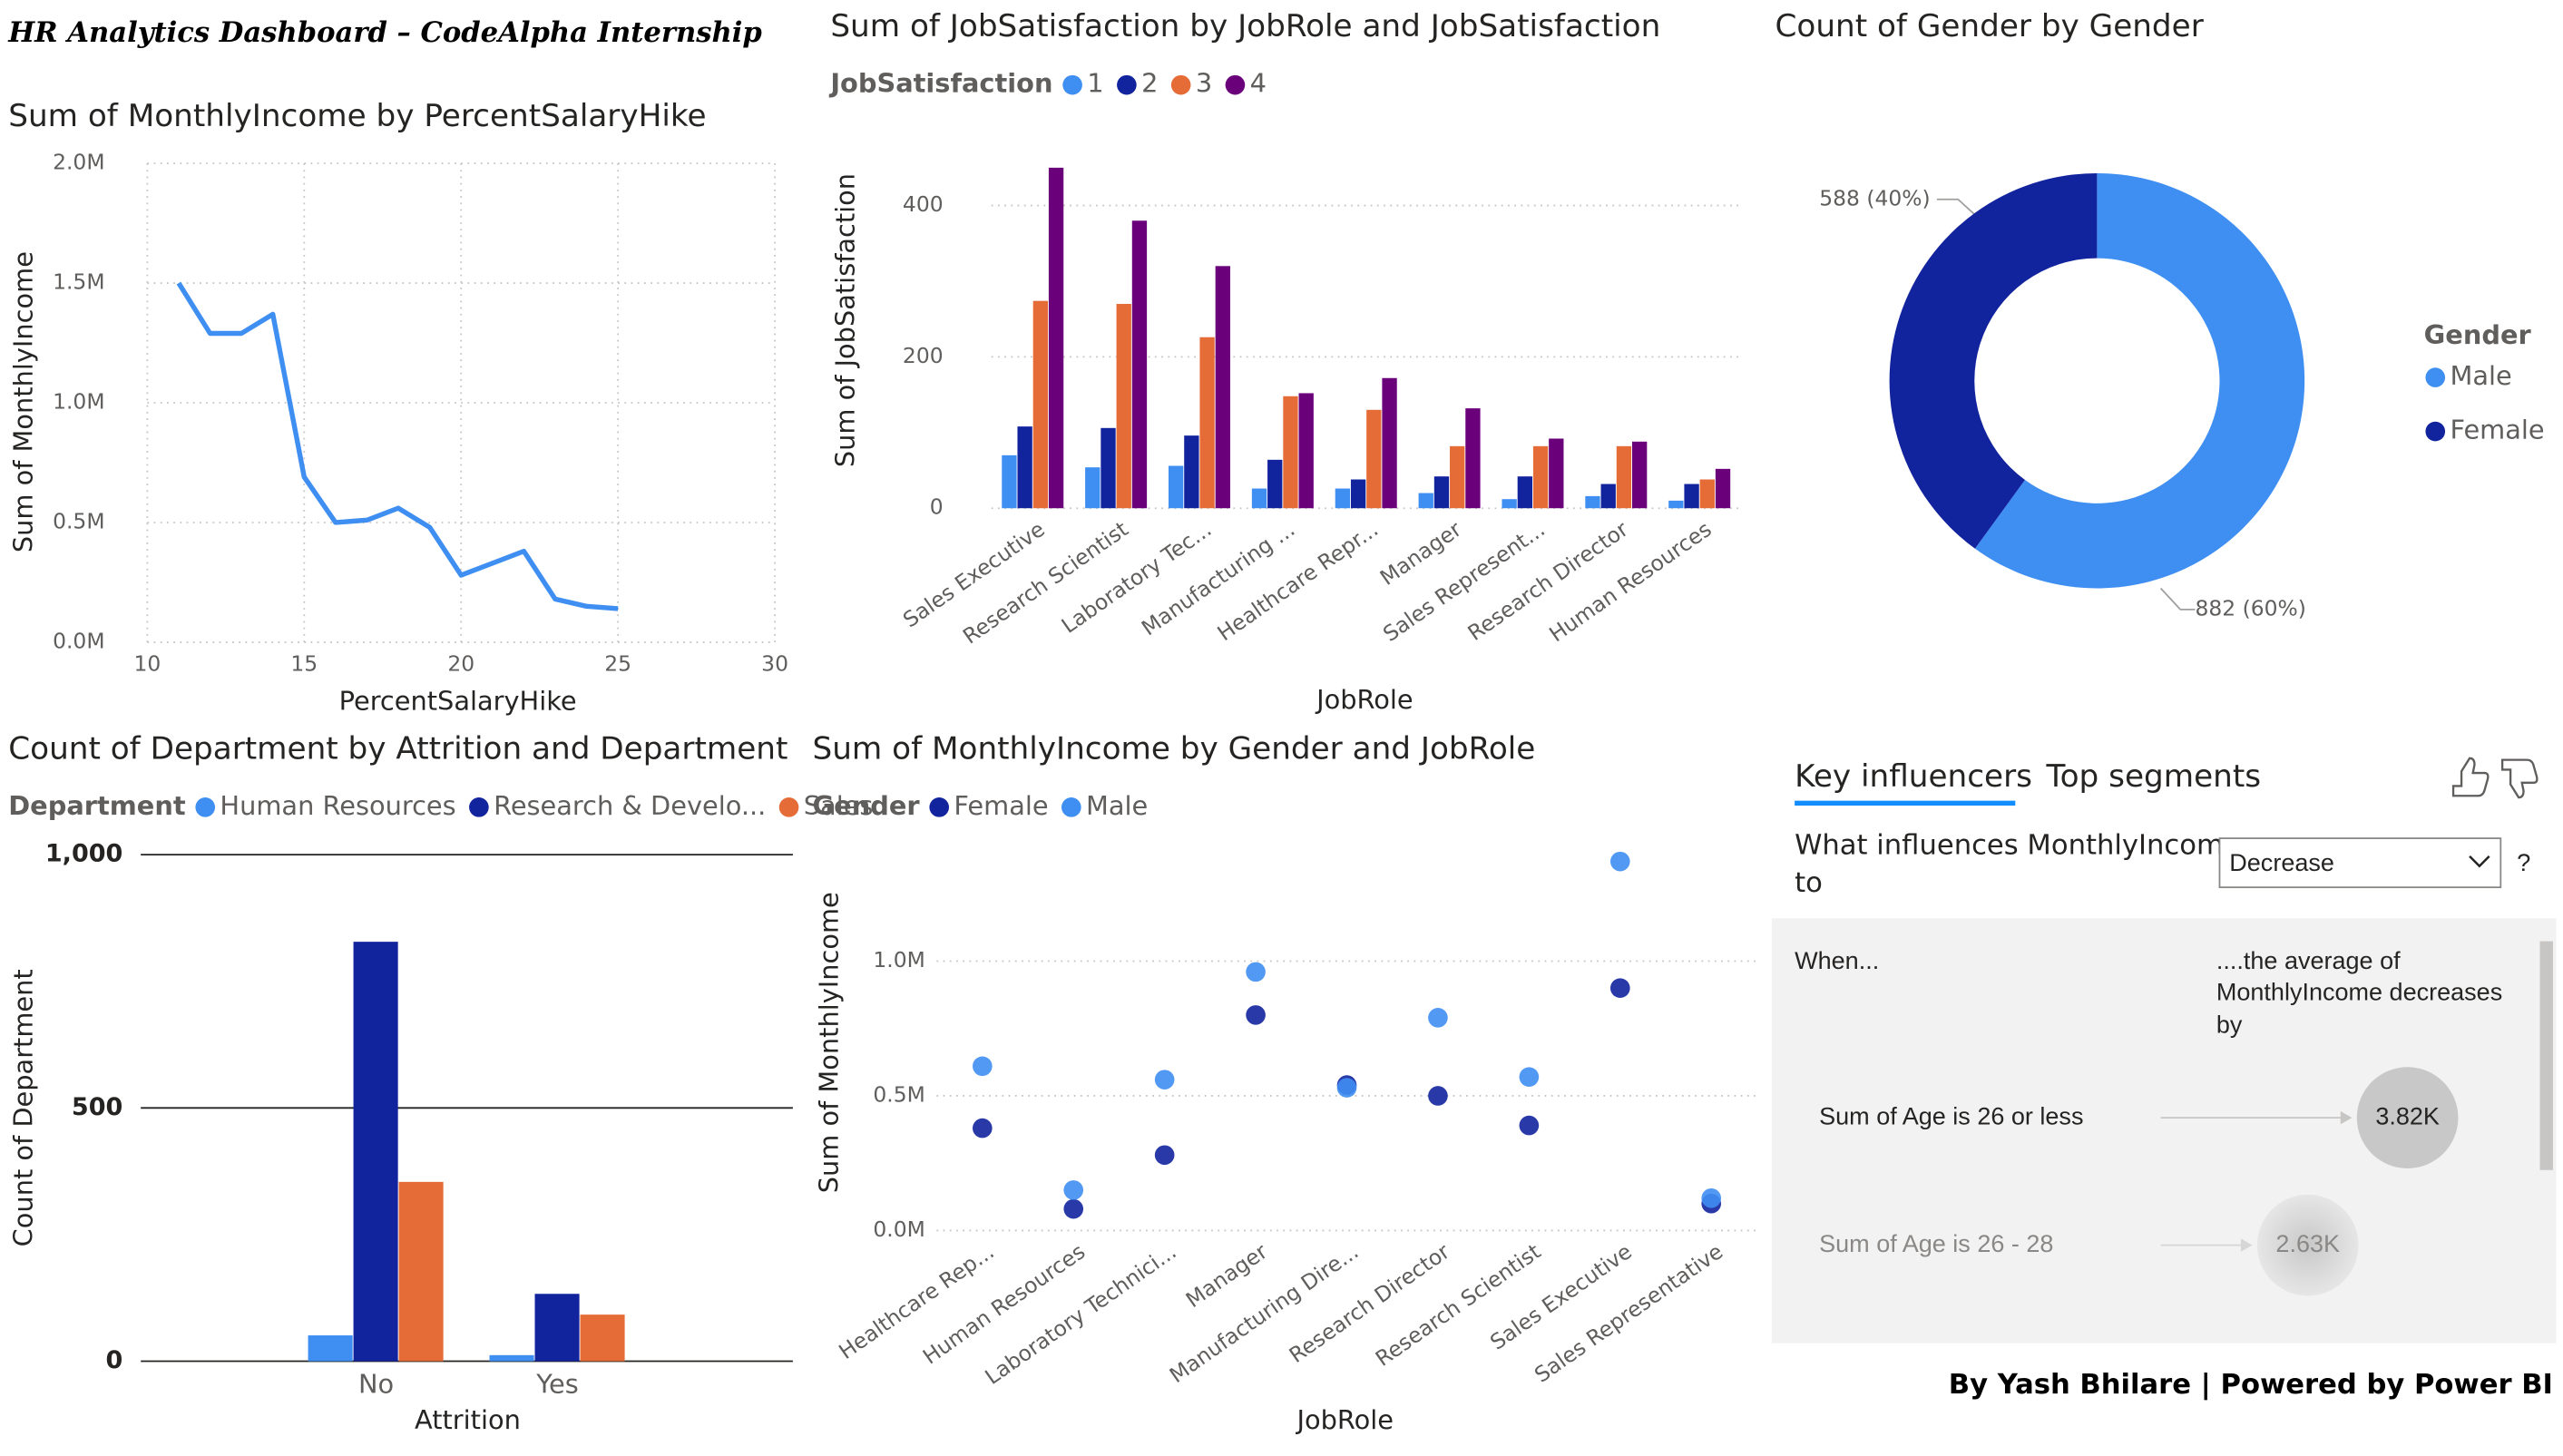 The height and width of the screenshot is (1456, 2563). Describe the element at coordinates (2523, 862) in the screenshot. I see `help: ?` at that location.